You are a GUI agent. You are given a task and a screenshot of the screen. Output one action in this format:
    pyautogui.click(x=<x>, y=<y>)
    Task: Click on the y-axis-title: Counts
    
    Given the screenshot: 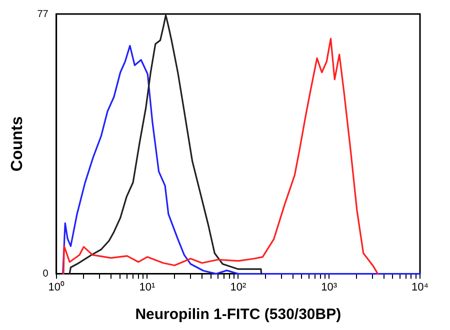 What is the action you would take?
    pyautogui.click(x=17, y=144)
    